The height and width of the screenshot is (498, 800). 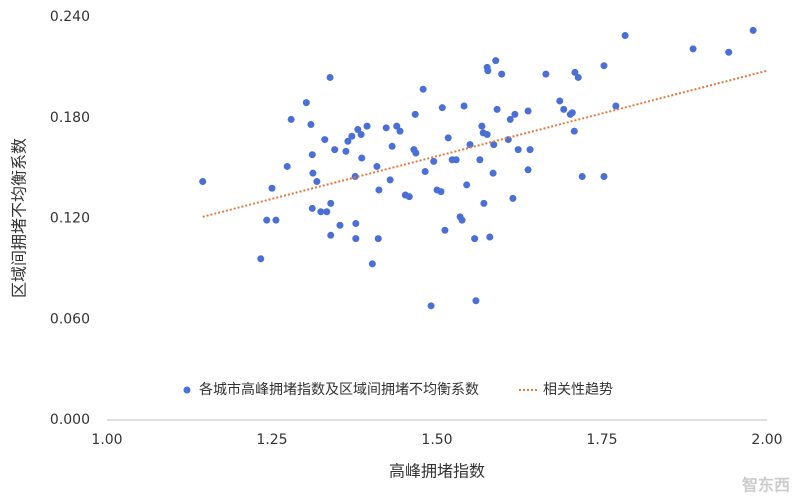 What do you see at coordinates (70, 118) in the screenshot?
I see `y-tick-label: 0.180` at bounding box center [70, 118].